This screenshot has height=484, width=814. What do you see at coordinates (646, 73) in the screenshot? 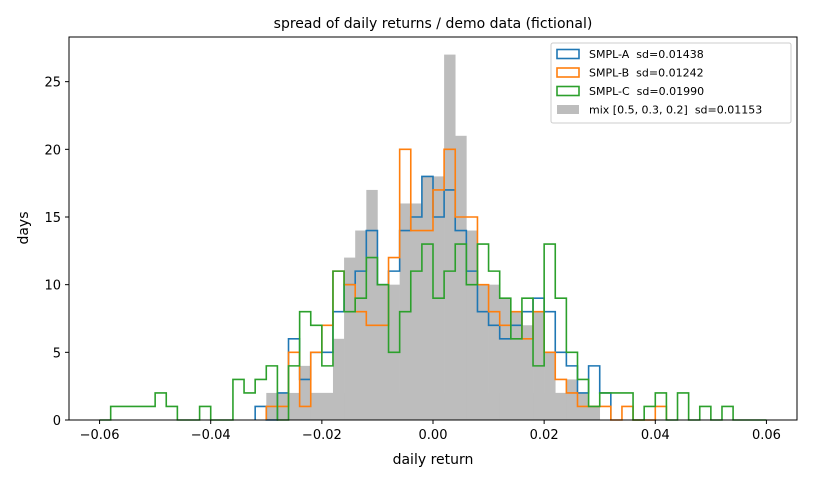
I see `legend-label: SMPL-B sd=0.01242` at bounding box center [646, 73].